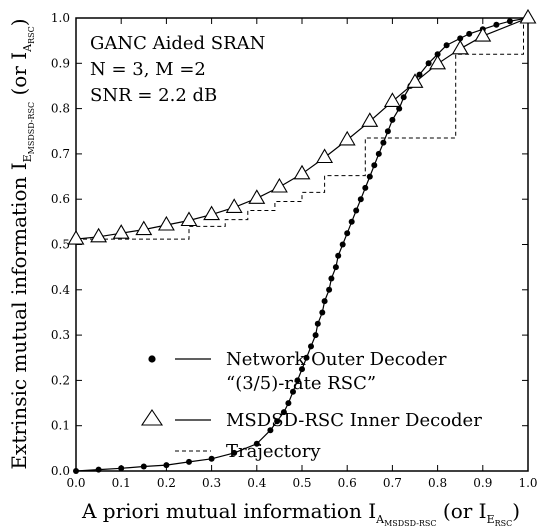 This screenshot has height=529, width=545. I want to click on x-tick-label: 0.4, so click(256, 483).